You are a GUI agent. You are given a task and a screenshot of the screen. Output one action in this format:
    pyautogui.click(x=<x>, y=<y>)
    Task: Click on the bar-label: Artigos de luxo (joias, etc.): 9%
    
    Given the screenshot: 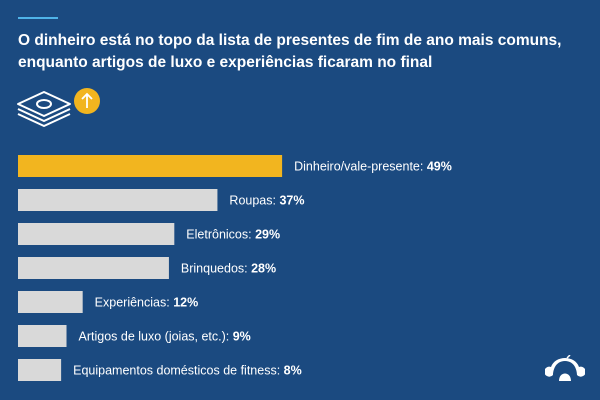 What is the action you would take?
    pyautogui.click(x=165, y=337)
    